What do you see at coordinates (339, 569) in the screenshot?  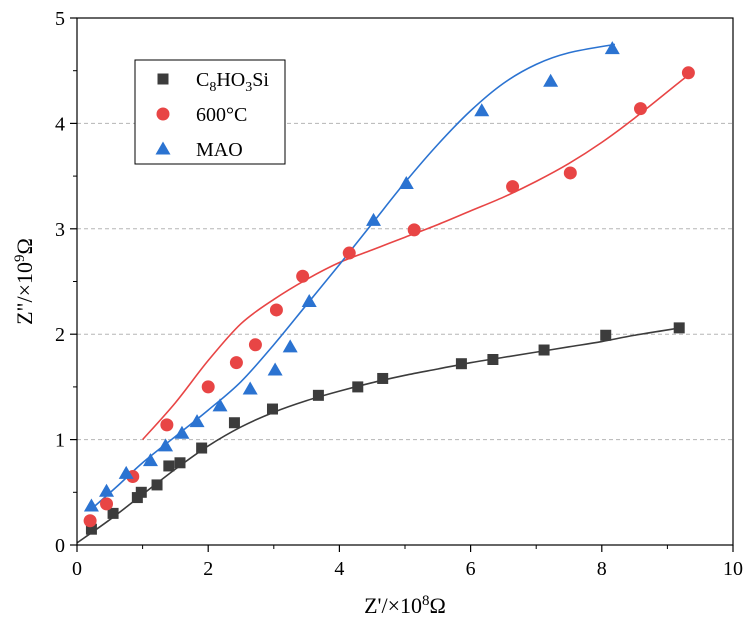 I see `x-tick-label: 4` at bounding box center [339, 569].